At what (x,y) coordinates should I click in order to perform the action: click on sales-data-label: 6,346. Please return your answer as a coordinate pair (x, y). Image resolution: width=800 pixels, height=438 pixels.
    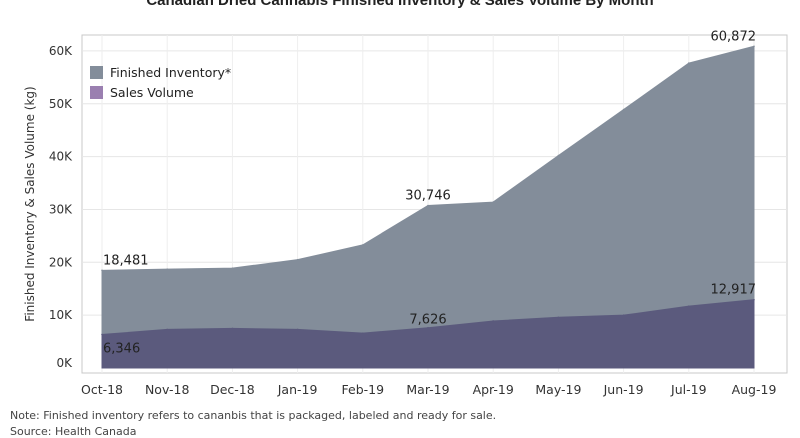
    Looking at the image, I should click on (121, 348).